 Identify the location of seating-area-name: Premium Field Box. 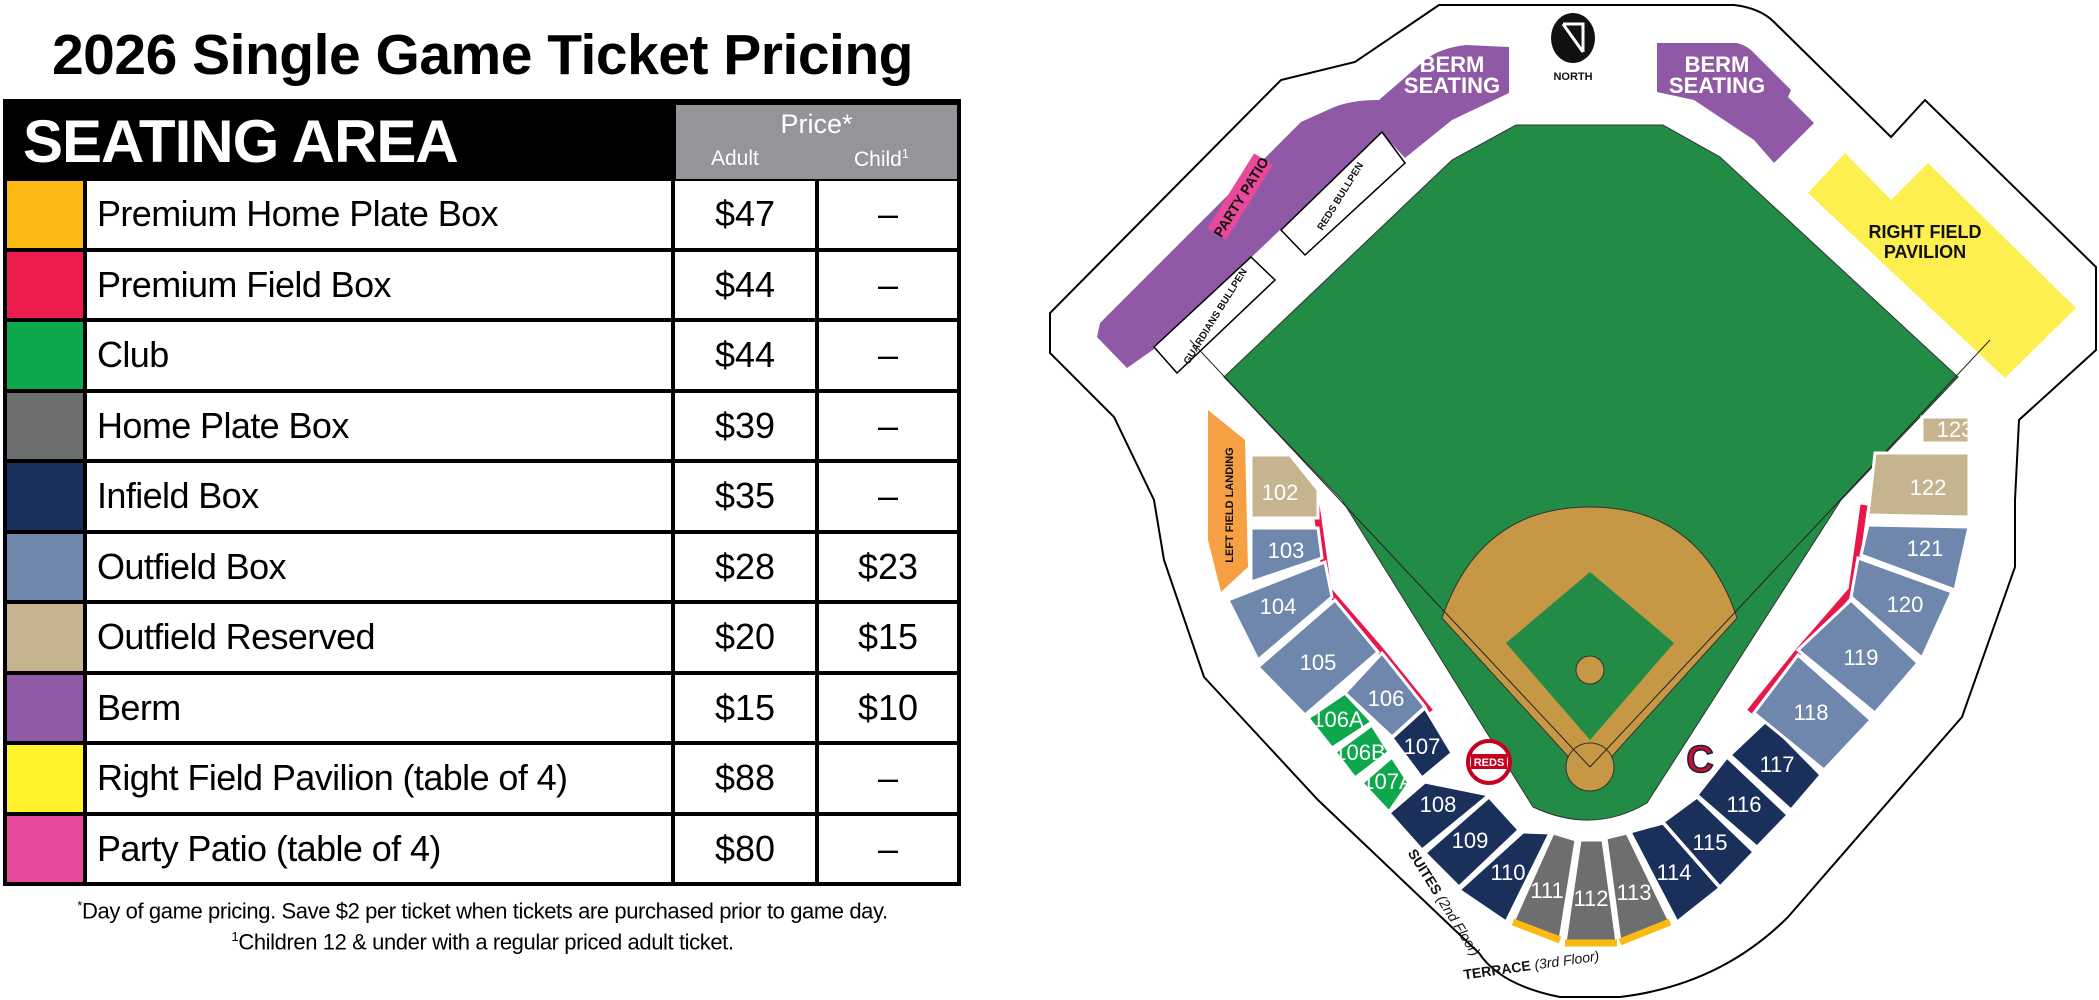
(379, 284).